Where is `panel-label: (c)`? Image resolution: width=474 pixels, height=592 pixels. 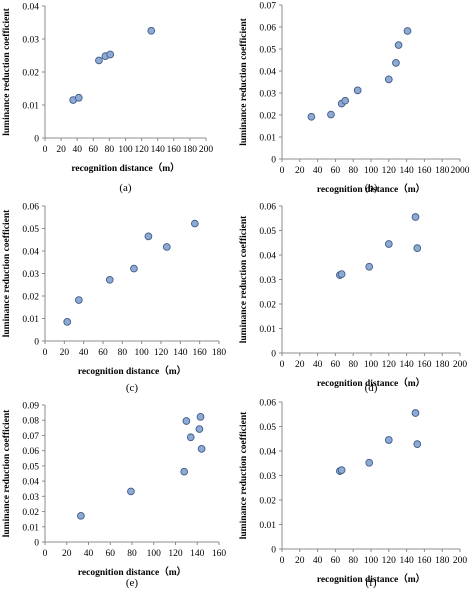
panel-label: (c) is located at coordinates (132, 388).